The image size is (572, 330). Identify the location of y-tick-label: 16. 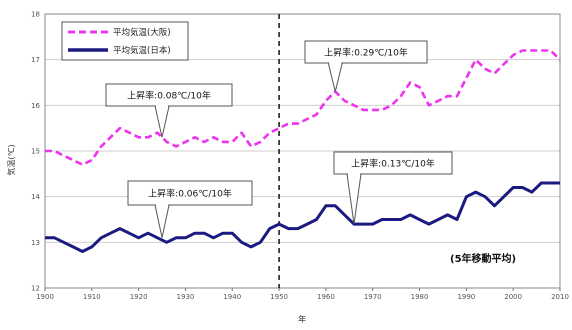
(35, 106).